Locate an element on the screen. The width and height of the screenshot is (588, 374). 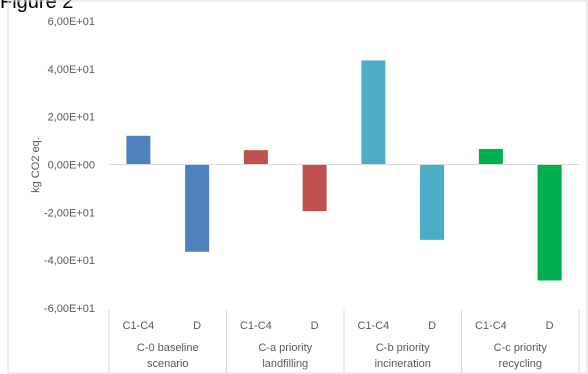
y-tick-label: -2,00E+01 is located at coordinates (69, 213).